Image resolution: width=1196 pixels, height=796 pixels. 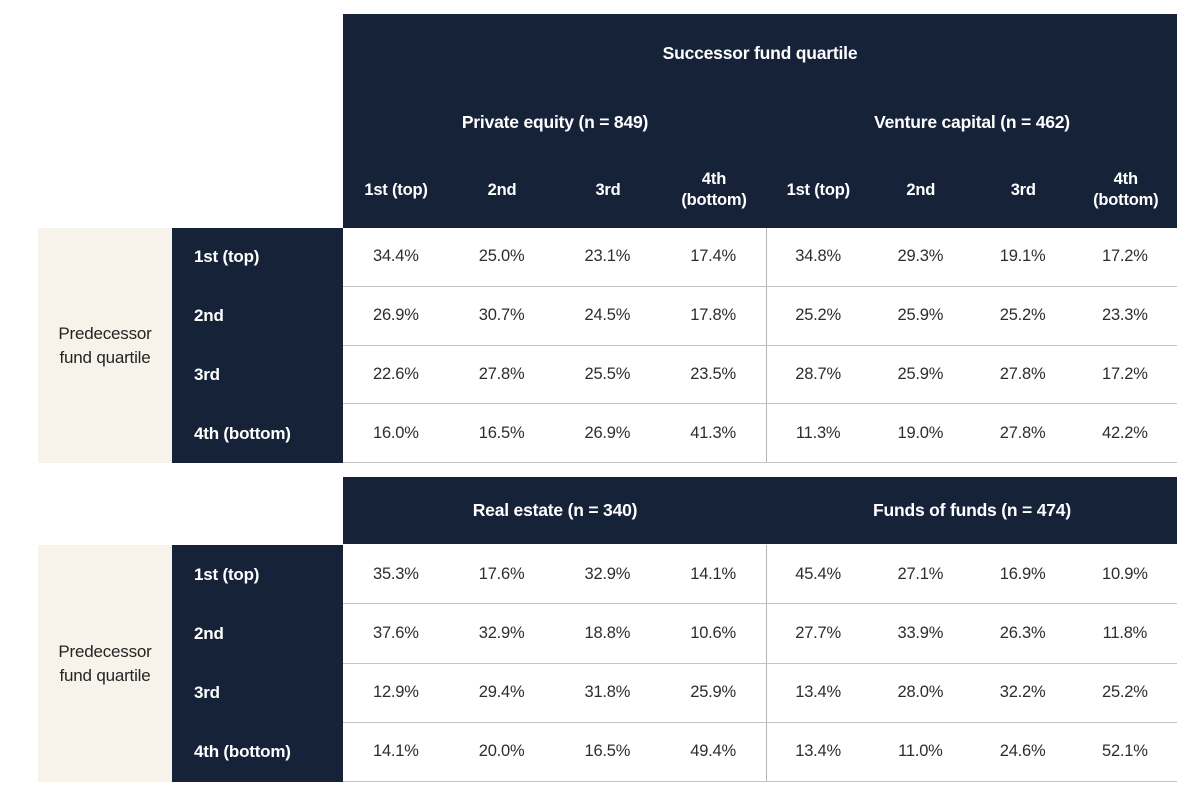 What do you see at coordinates (818, 373) in the screenshot?
I see `data-cell: 28.7%` at bounding box center [818, 373].